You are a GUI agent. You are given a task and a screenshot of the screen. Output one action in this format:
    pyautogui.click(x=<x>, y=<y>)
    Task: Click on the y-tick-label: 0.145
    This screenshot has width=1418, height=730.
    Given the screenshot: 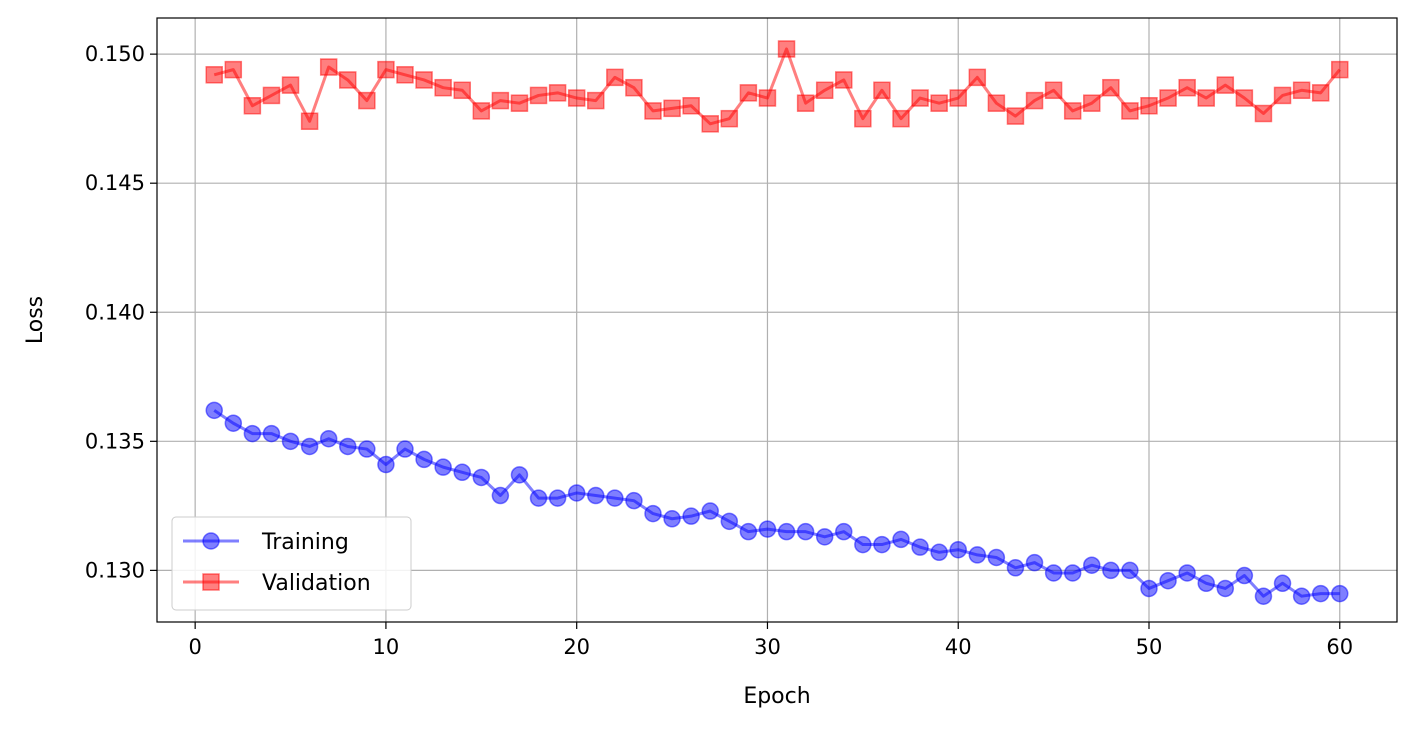 What is the action you would take?
    pyautogui.click(x=115, y=183)
    